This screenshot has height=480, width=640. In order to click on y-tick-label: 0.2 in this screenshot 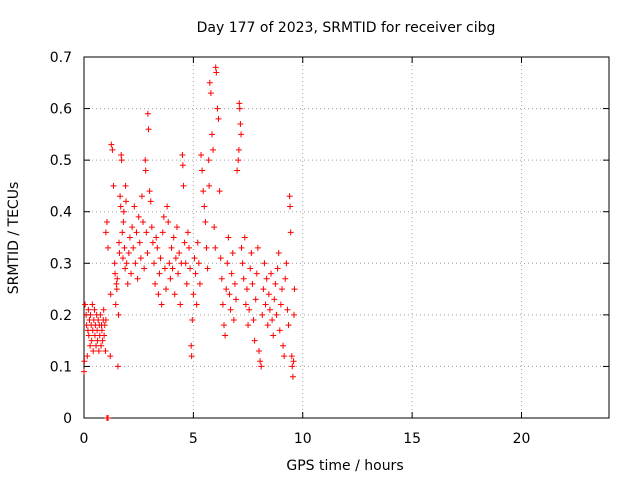, I will do `click(61, 316)`.